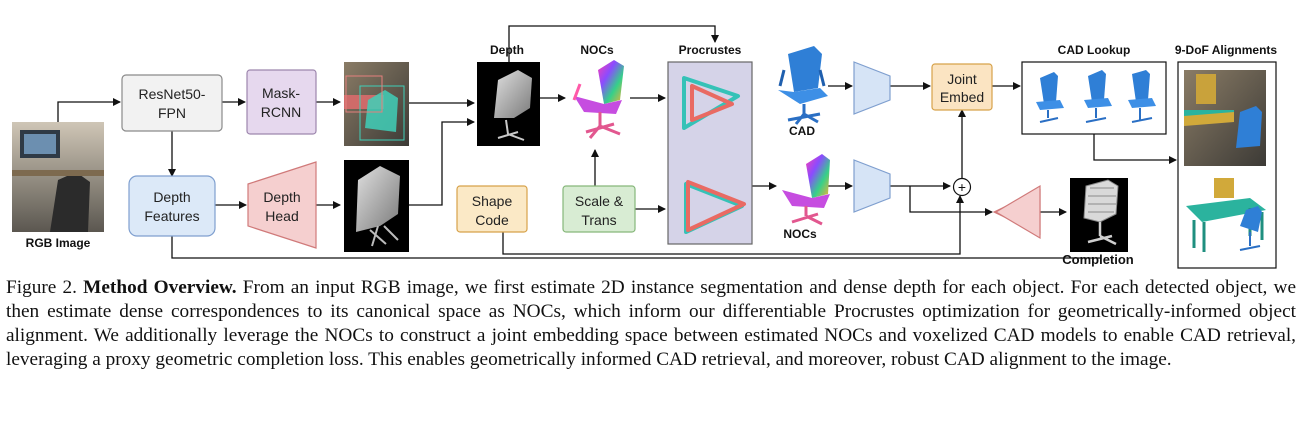 The image size is (1304, 432). I want to click on cad-lookup-title: CAD Lookup, so click(1094, 50).